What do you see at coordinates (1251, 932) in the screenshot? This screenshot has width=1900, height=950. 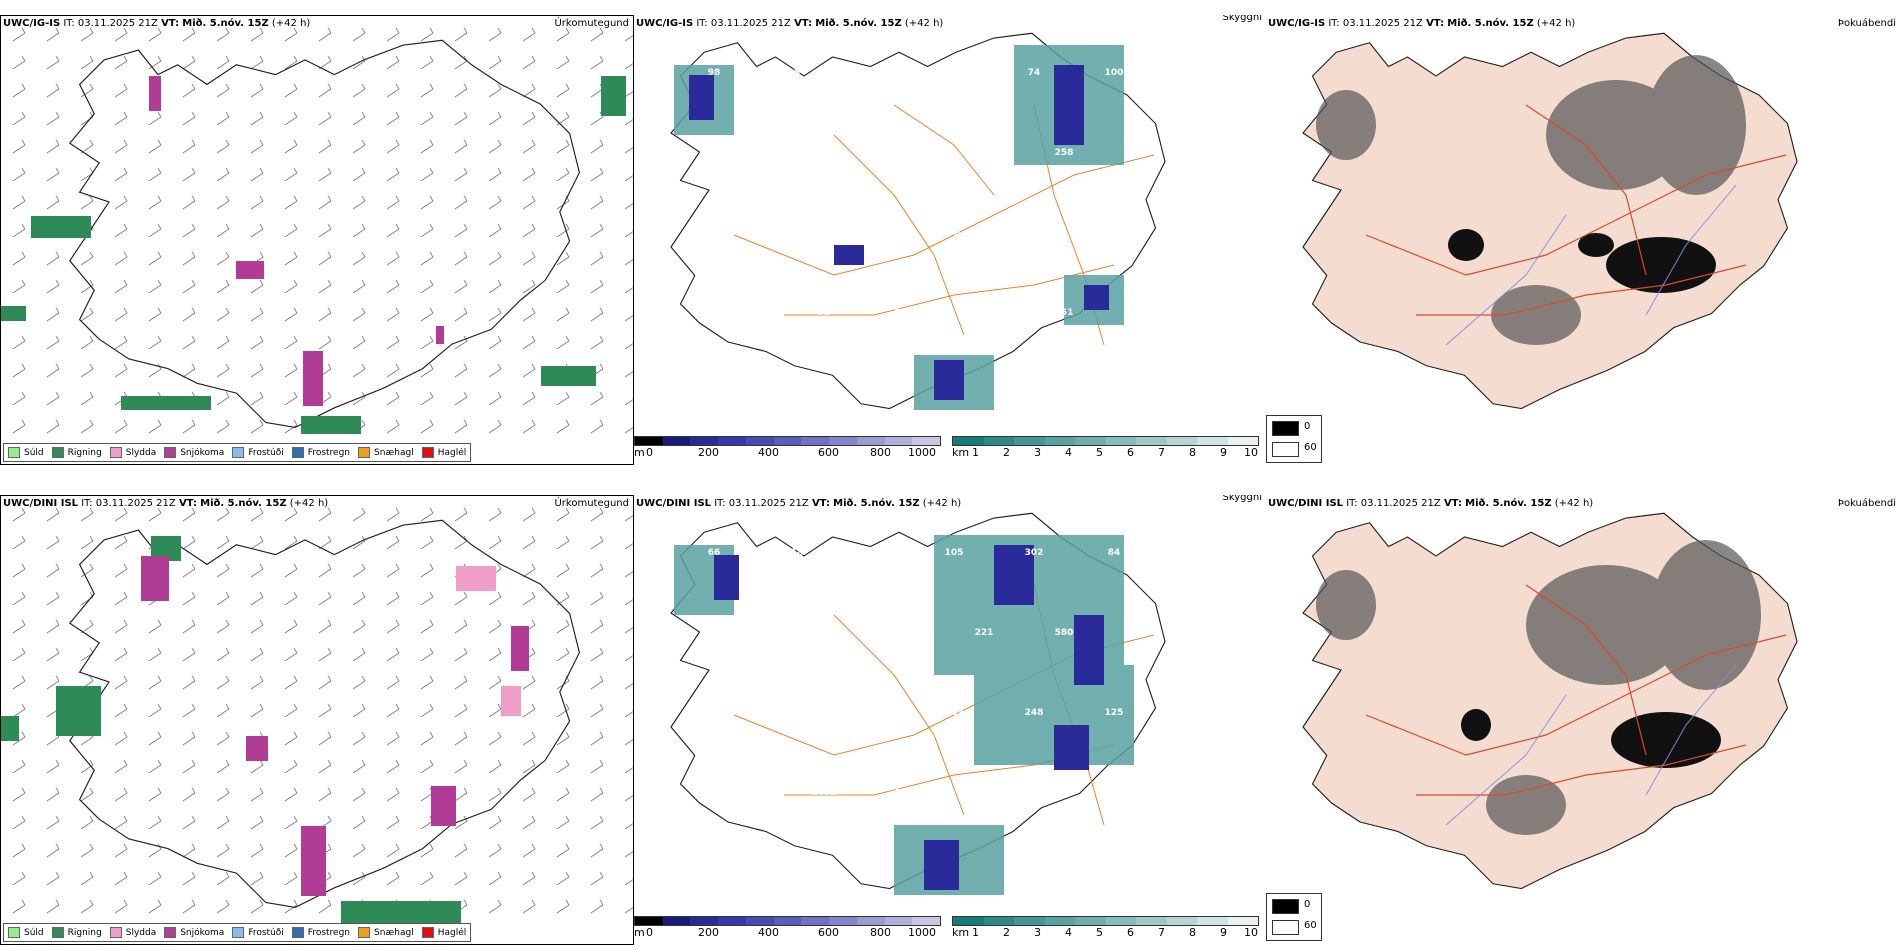 I see `tick-label: 10` at bounding box center [1251, 932].